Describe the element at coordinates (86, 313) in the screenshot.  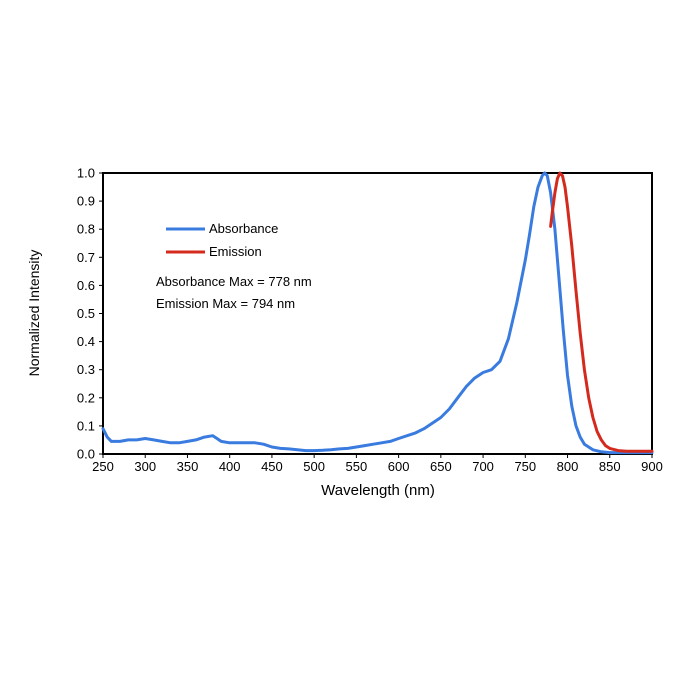
I see `y-tick-label: 0.5` at that location.